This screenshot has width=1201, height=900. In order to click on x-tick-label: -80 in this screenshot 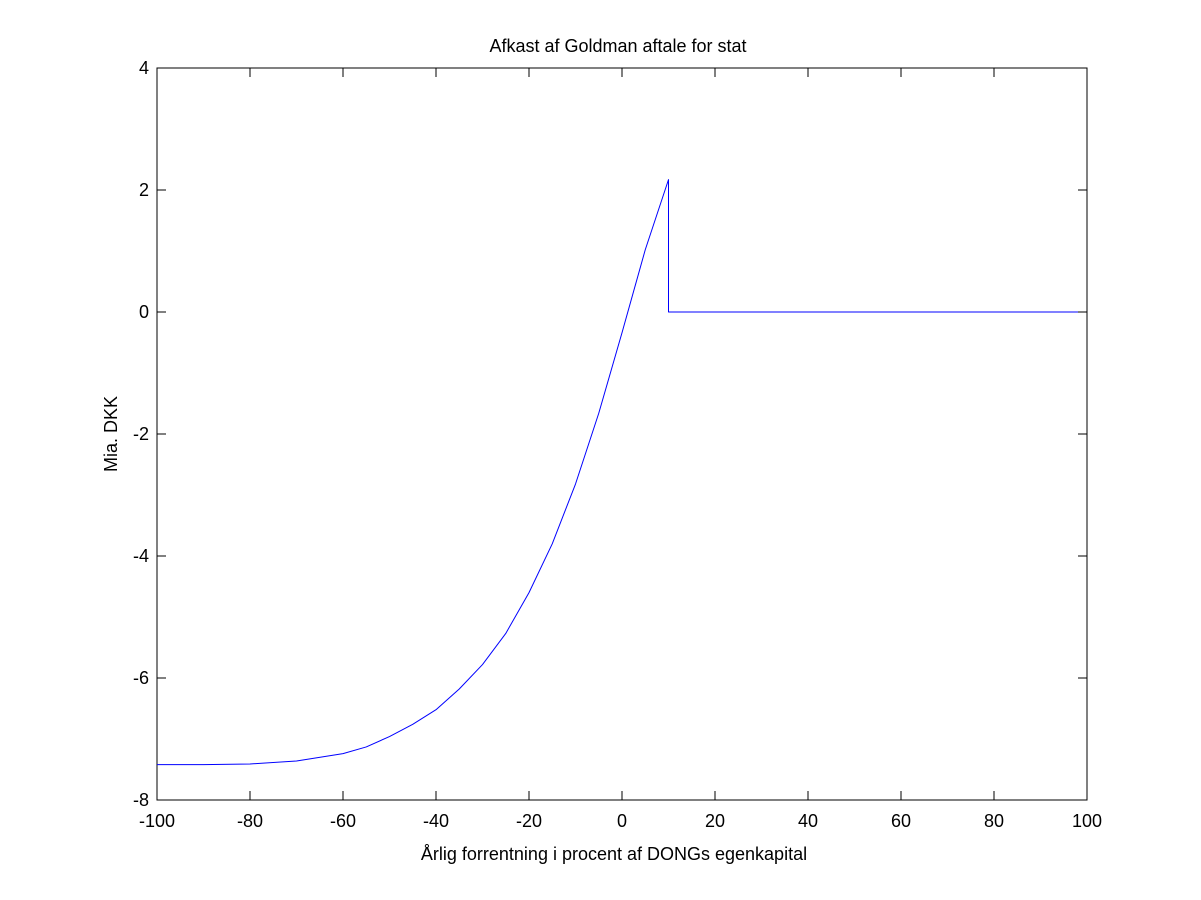, I will do `click(250, 821)`.